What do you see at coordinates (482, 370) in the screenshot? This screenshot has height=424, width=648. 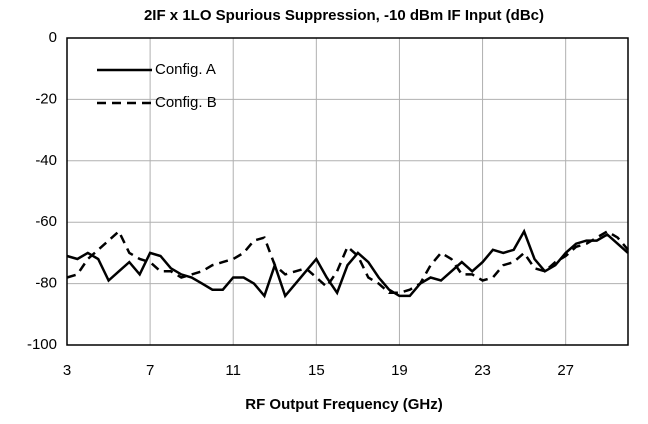 I see `x-tick-label: 23` at bounding box center [482, 370].